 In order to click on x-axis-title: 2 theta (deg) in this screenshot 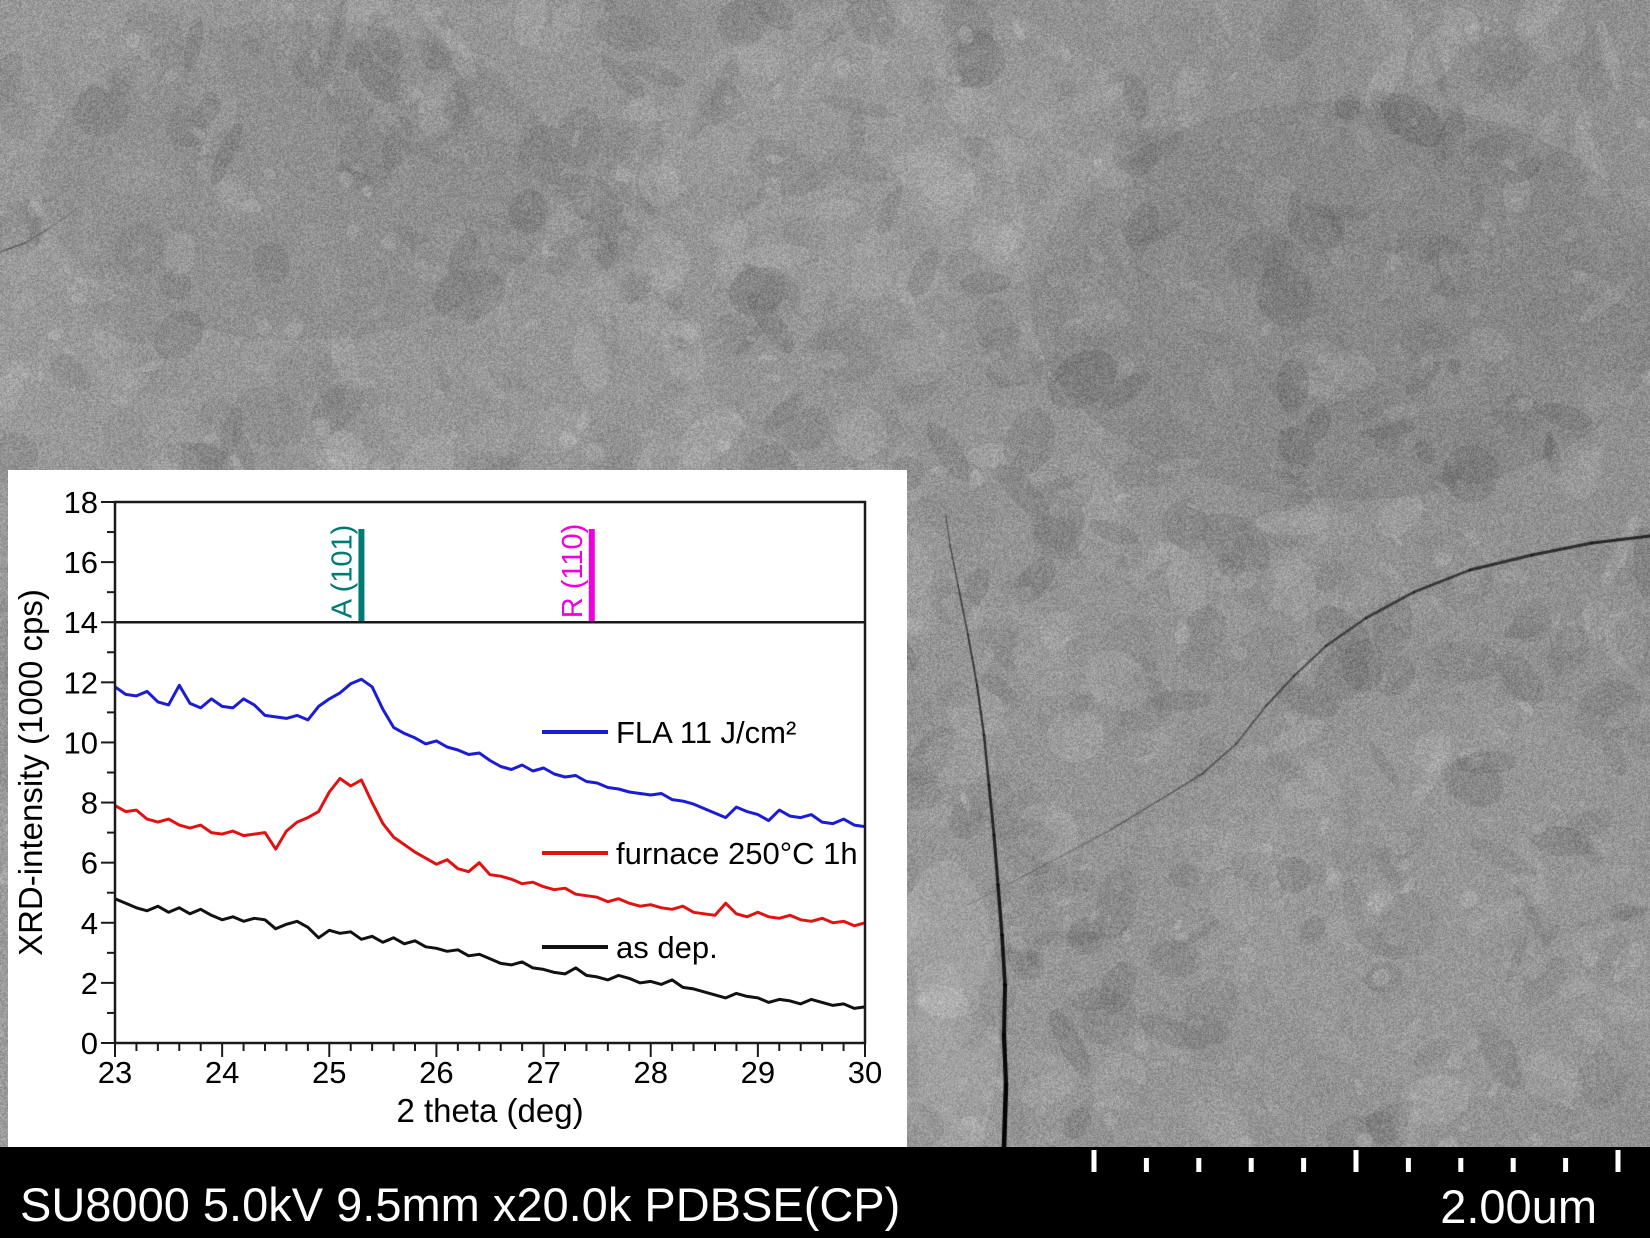, I will do `click(489, 1110)`.